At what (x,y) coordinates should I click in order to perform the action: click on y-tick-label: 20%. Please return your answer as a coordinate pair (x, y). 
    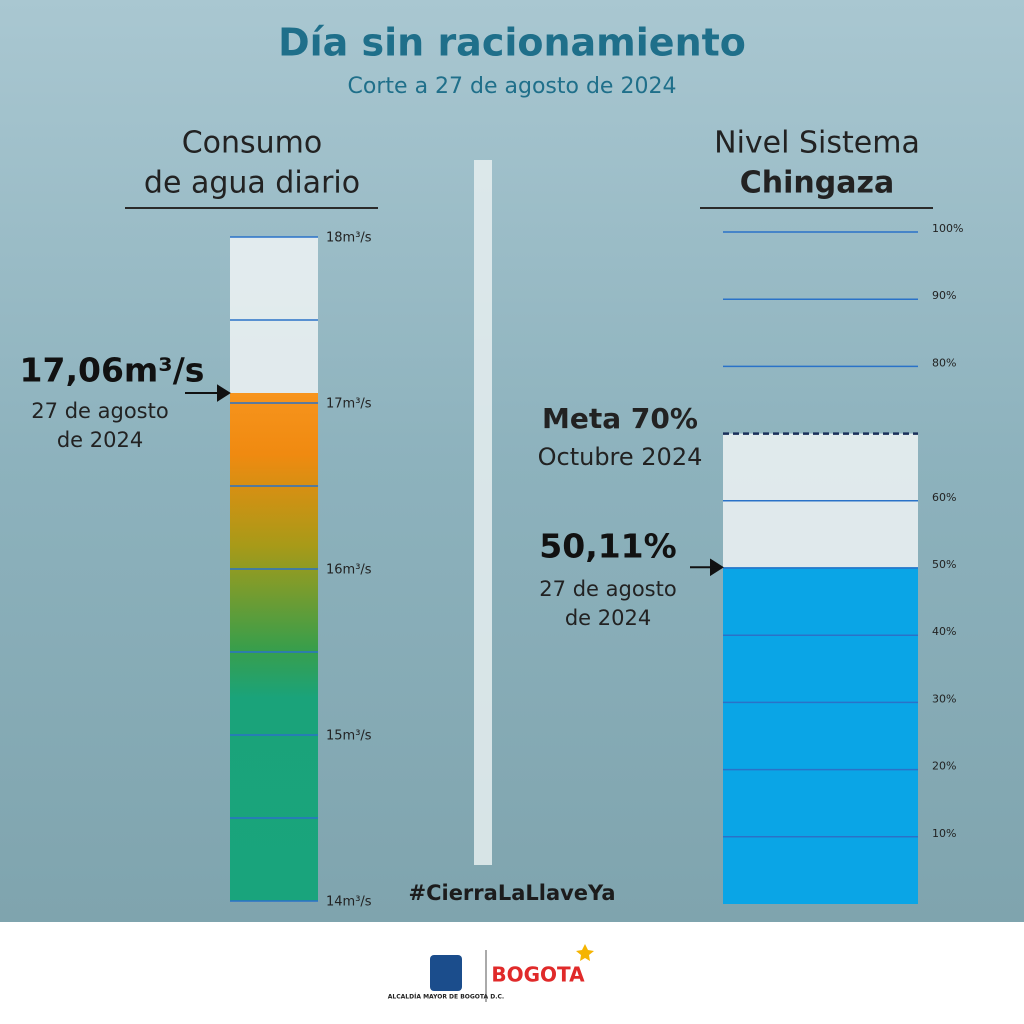
    Looking at the image, I should click on (944, 766).